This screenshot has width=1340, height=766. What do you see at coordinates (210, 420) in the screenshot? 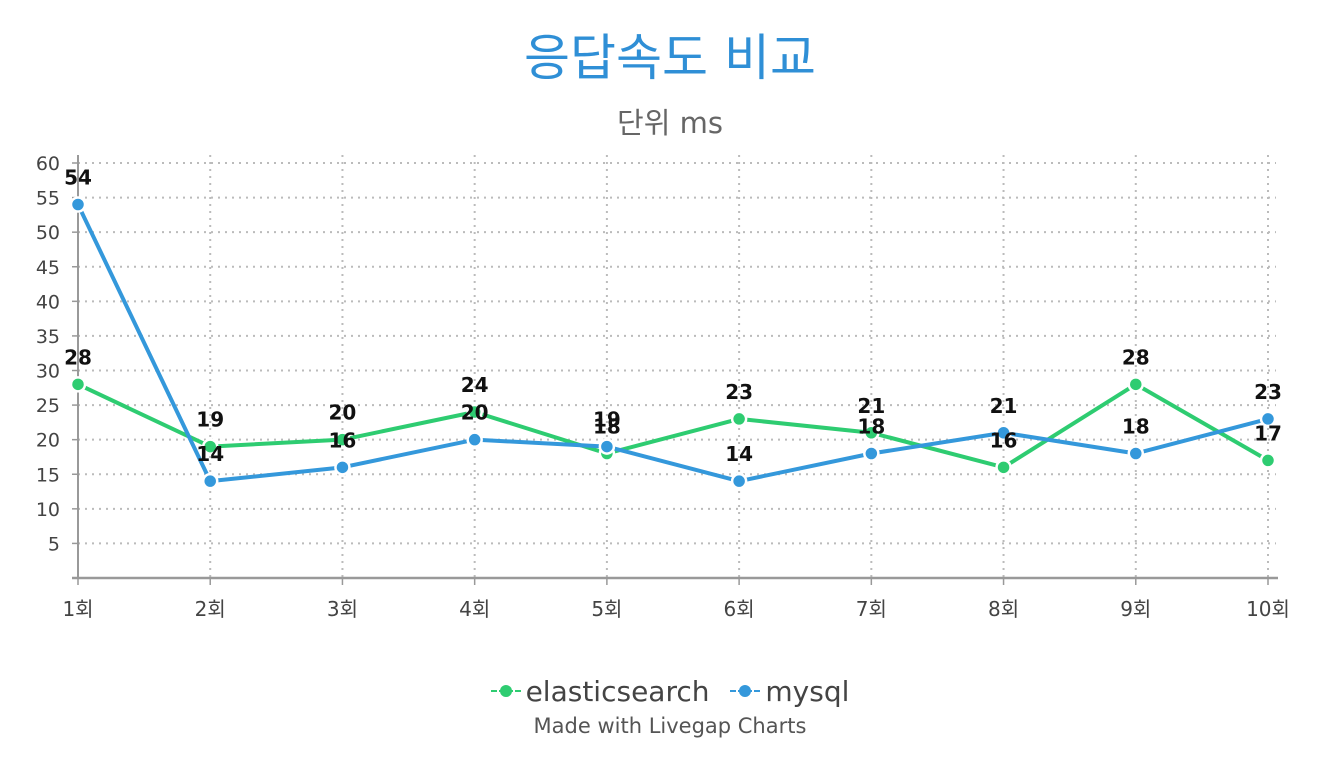
I see `data-label-elasticsearch: 19` at bounding box center [210, 420].